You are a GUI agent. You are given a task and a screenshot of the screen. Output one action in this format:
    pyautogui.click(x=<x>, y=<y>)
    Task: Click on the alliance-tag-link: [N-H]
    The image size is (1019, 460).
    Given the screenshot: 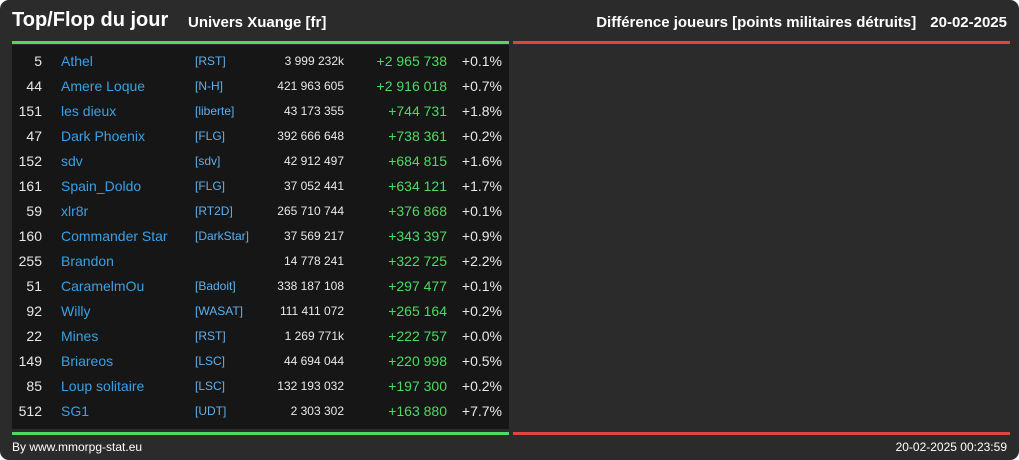 What is the action you would take?
    pyautogui.click(x=209, y=86)
    